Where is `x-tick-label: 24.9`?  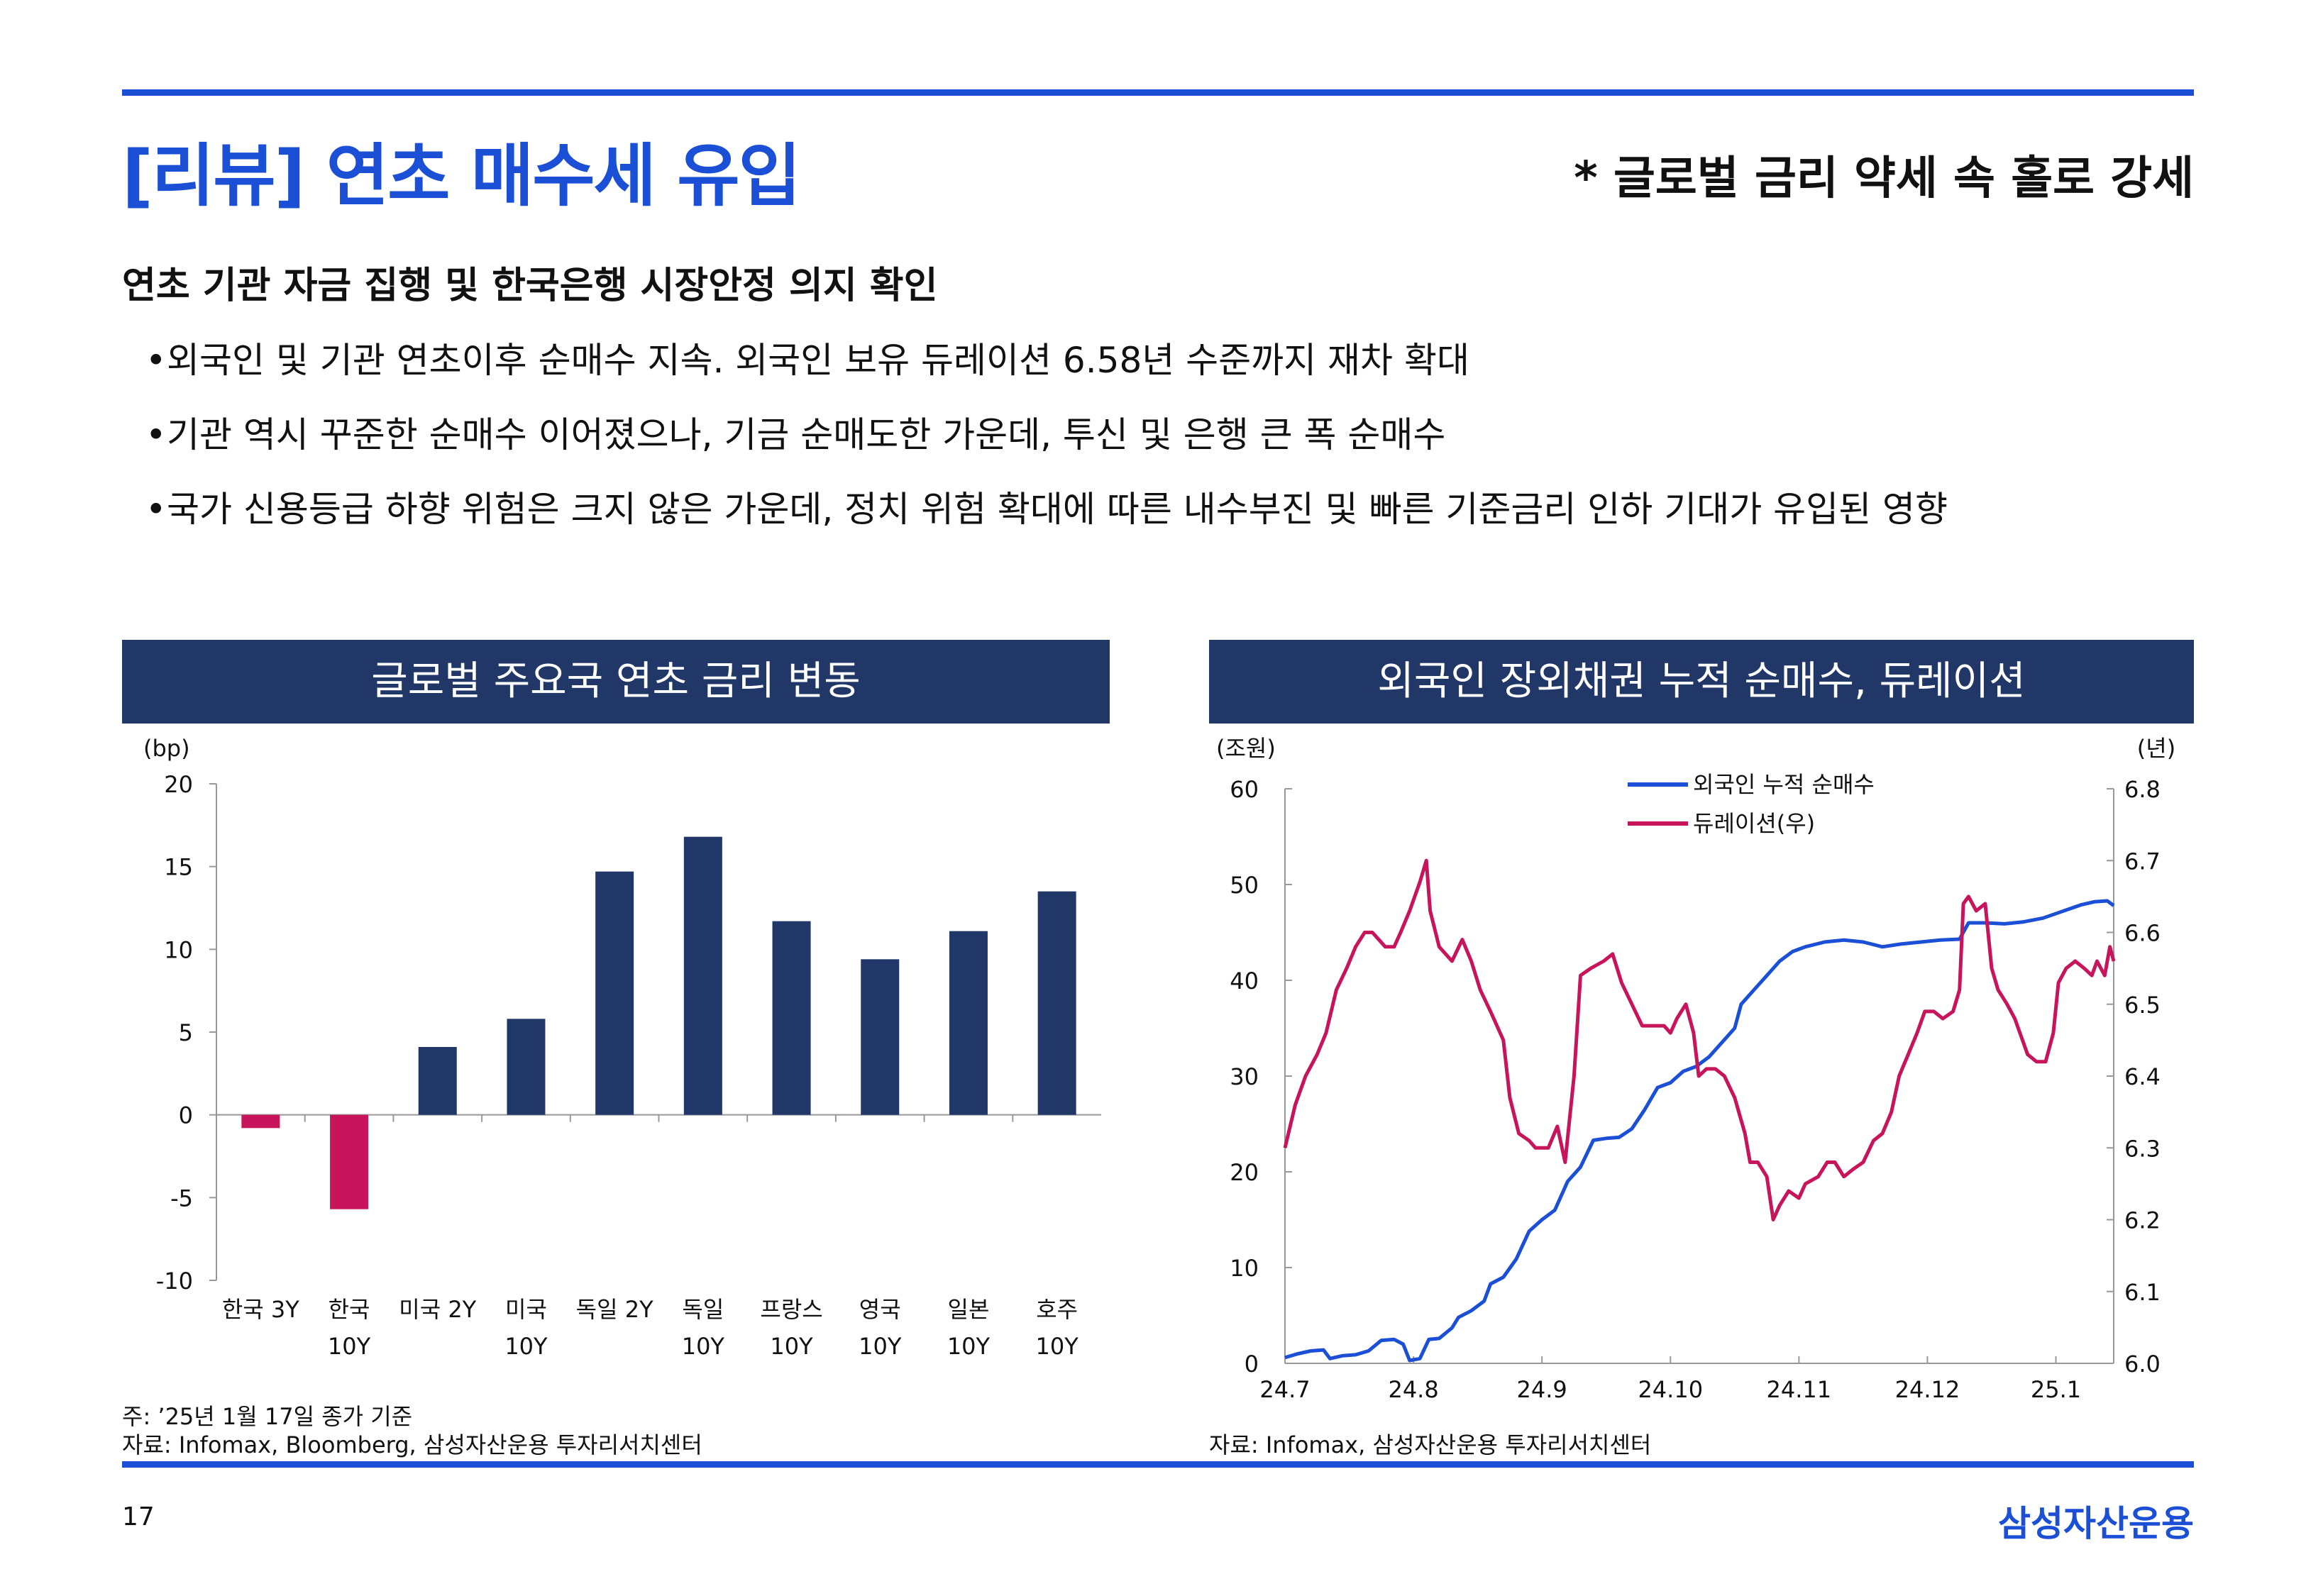
x-tick-label: 24.9 is located at coordinates (1542, 1389).